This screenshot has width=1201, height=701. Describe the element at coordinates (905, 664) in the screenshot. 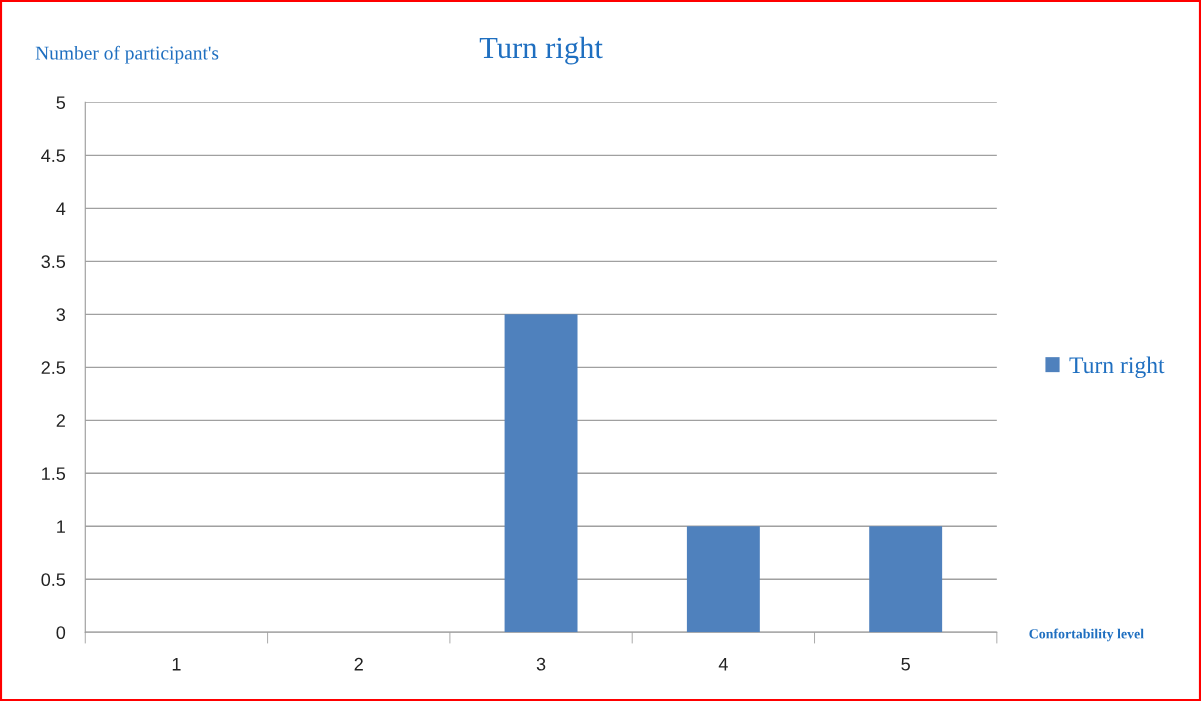

I see `x-tick-label: 5` at that location.